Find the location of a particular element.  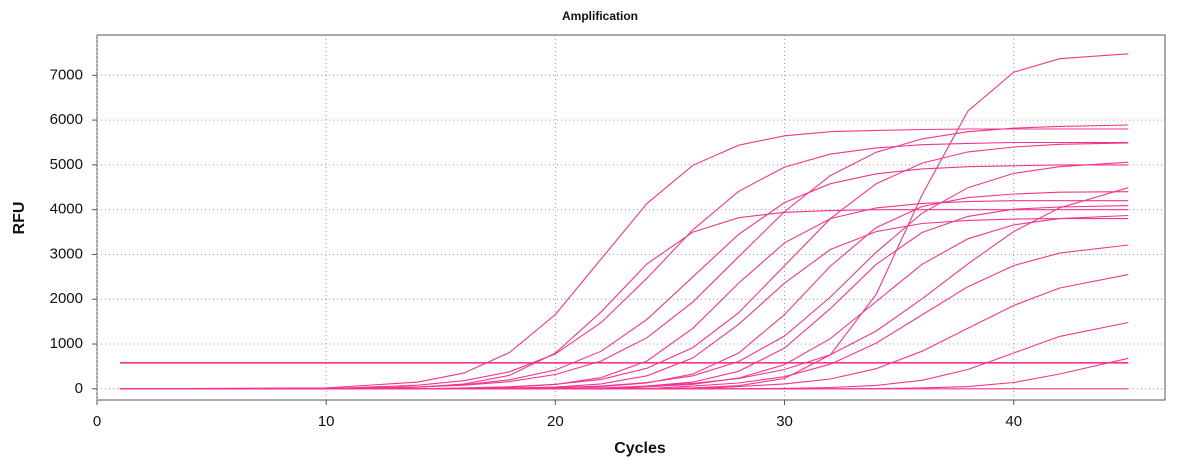

x-tick-label: 0 is located at coordinates (97, 421).